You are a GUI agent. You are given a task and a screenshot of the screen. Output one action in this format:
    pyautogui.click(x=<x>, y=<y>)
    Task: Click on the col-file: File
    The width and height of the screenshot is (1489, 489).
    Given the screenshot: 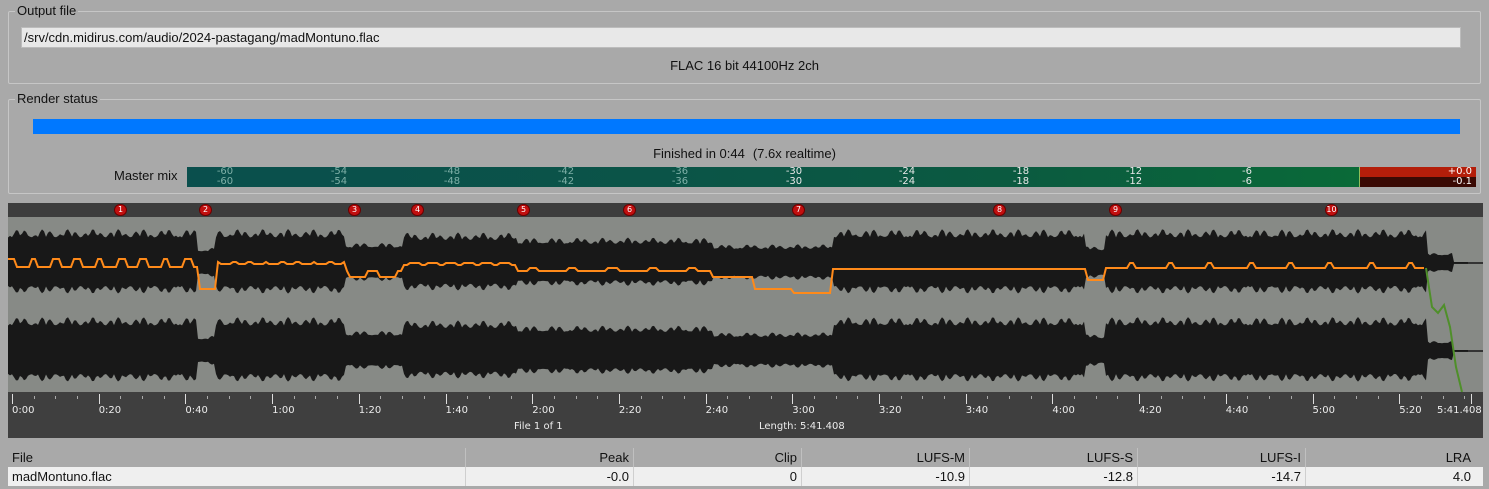 What is the action you would take?
    pyautogui.click(x=237, y=457)
    